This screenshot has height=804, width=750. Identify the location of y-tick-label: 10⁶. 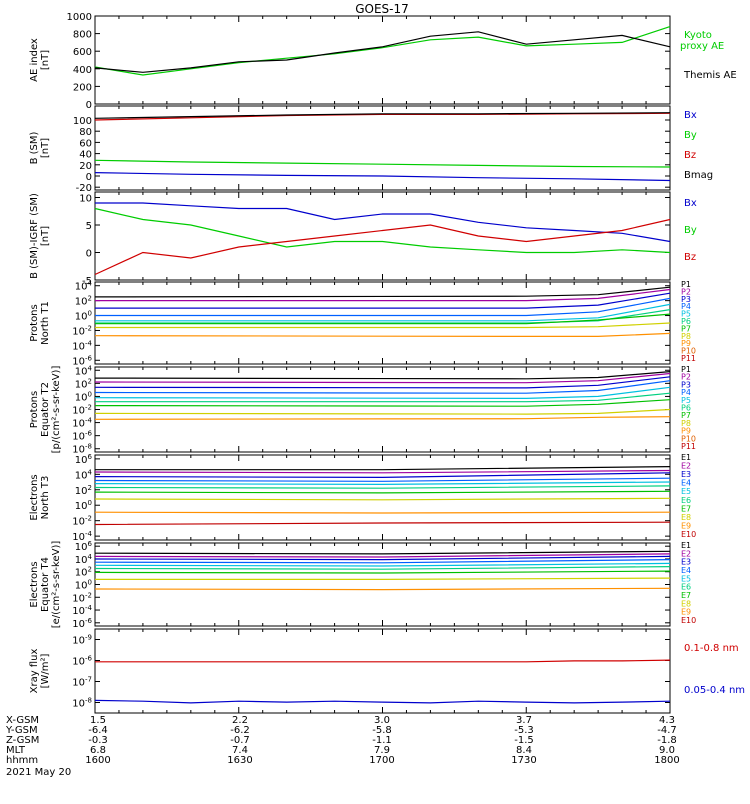
(84, 459).